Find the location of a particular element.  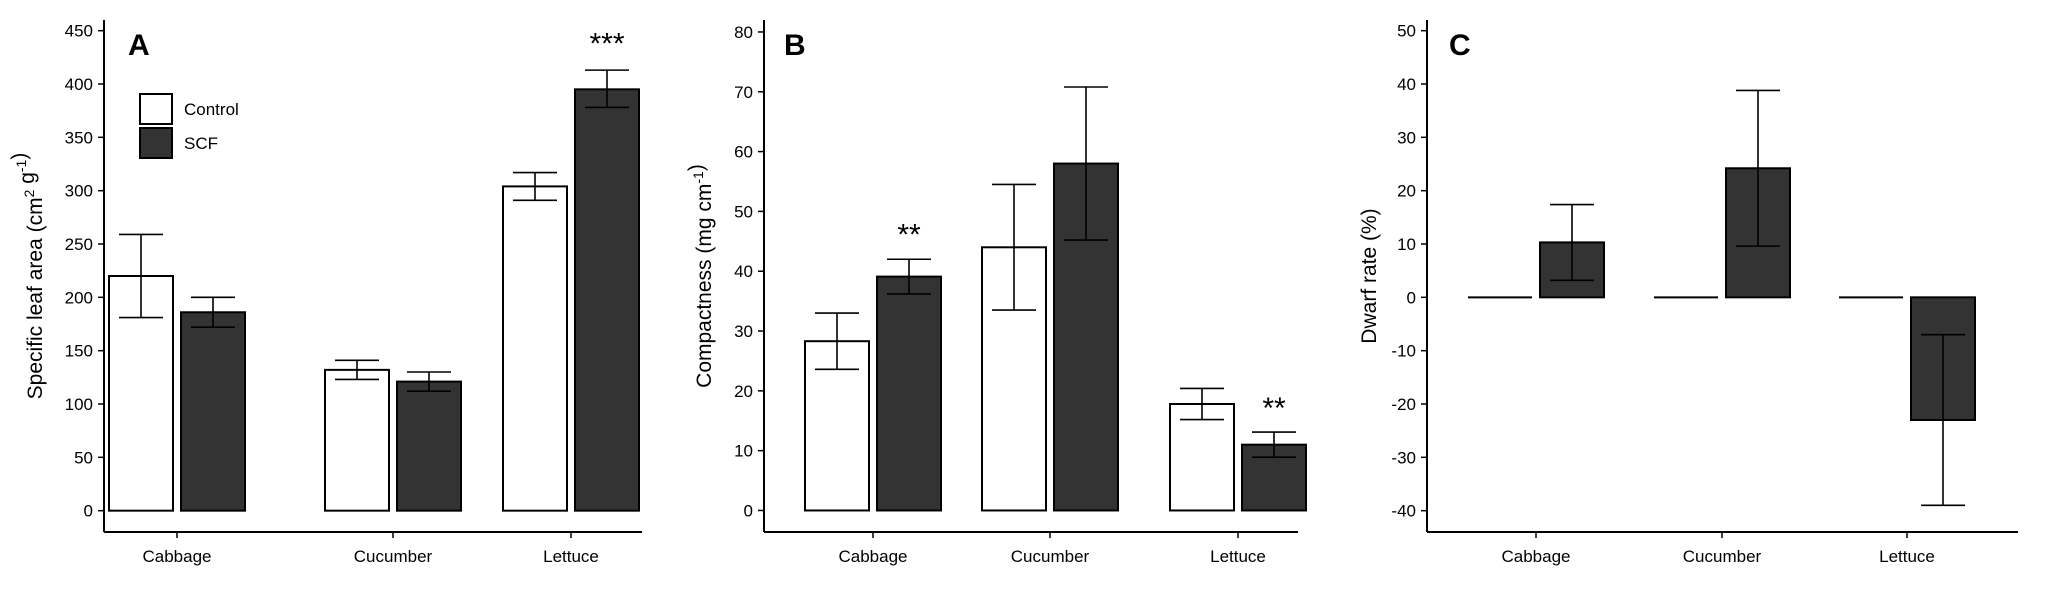

y-axis-title-part: Compactness (mg cm is located at coordinates (704, 286).